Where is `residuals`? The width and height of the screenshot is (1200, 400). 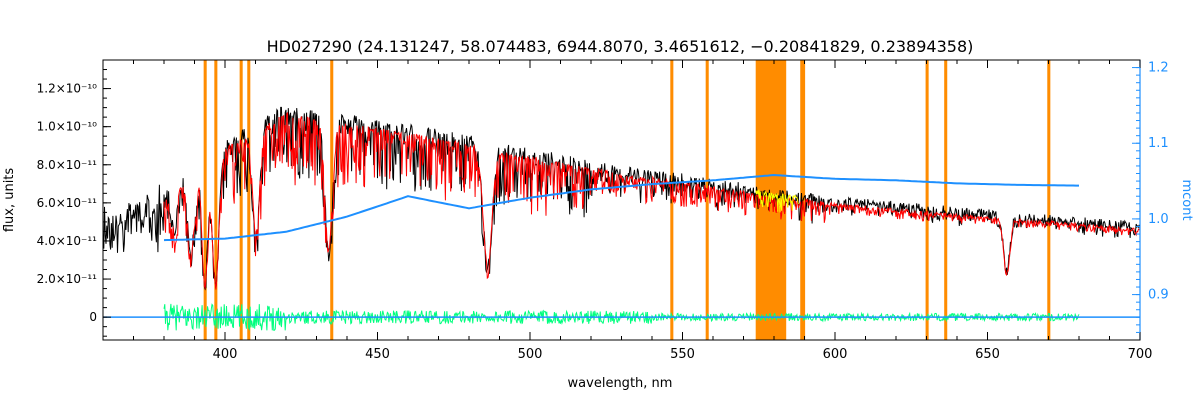 residuals is located at coordinates (621, 317).